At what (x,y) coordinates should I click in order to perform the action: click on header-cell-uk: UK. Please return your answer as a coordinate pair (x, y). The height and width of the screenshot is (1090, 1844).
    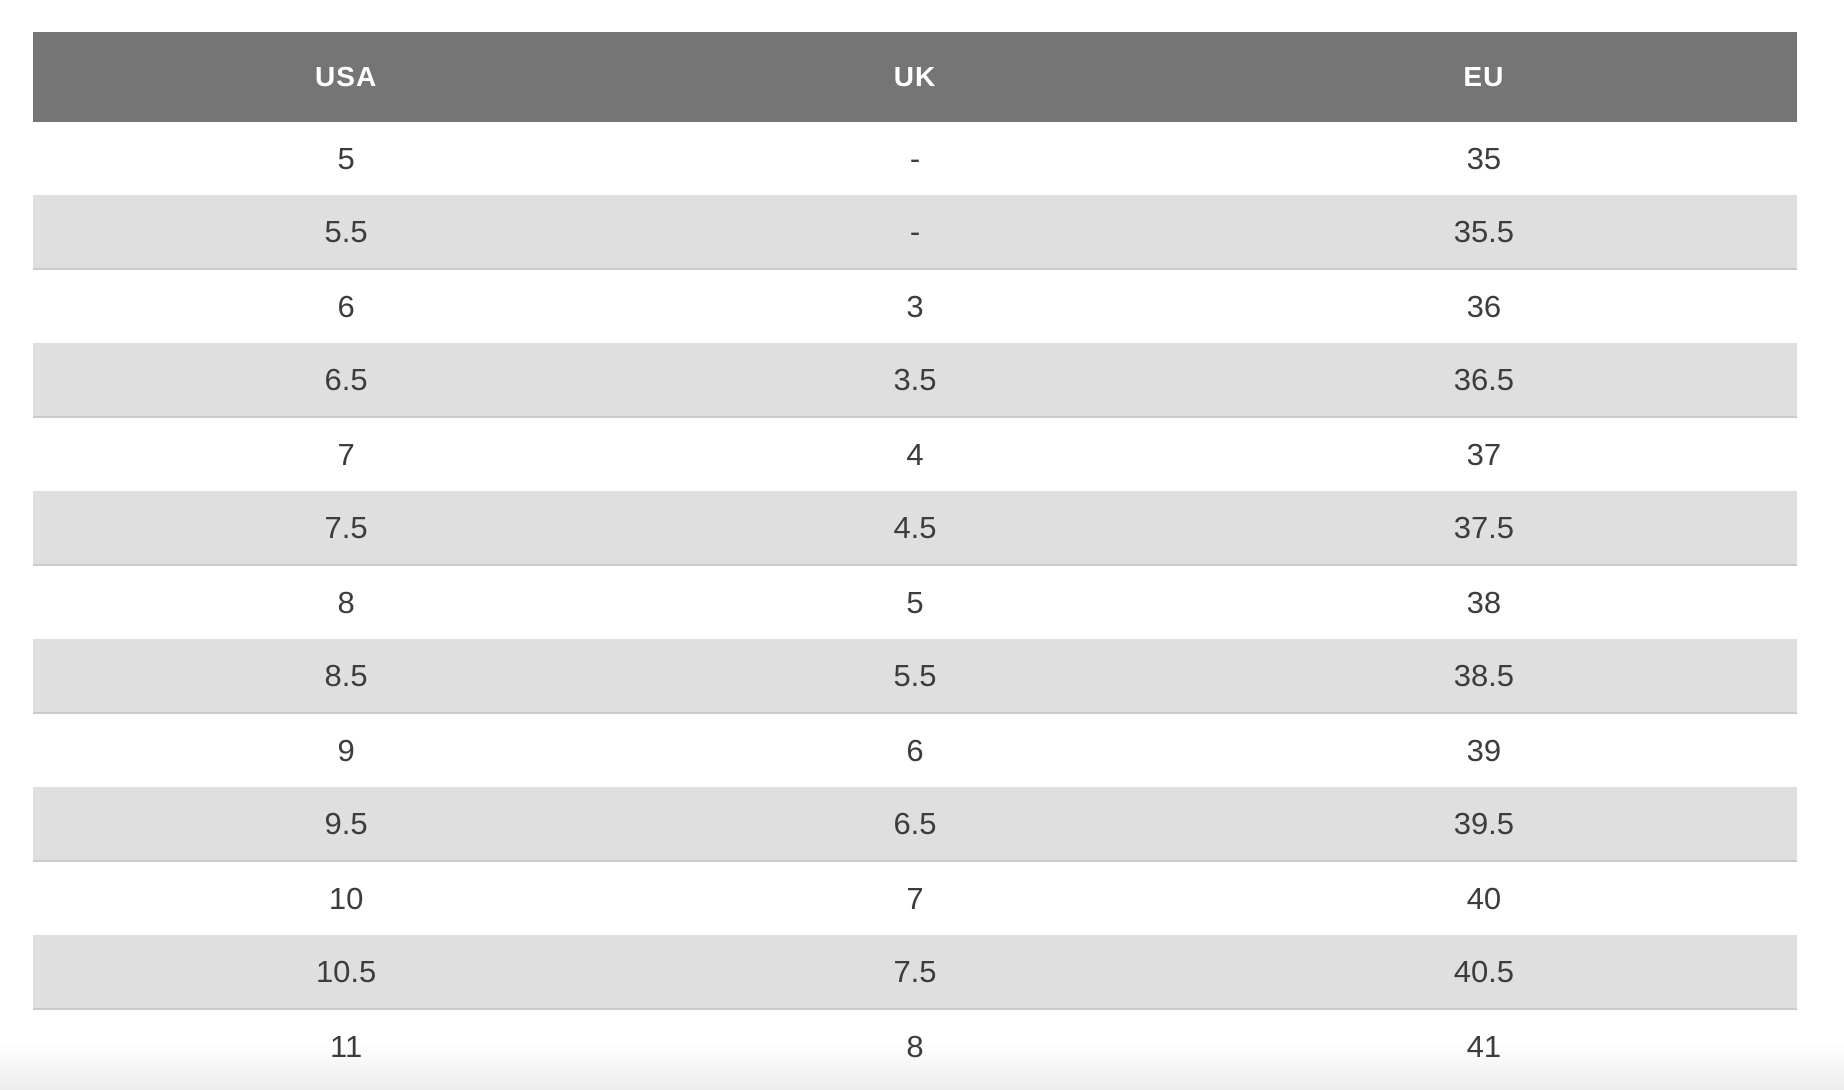
    Looking at the image, I should click on (915, 77).